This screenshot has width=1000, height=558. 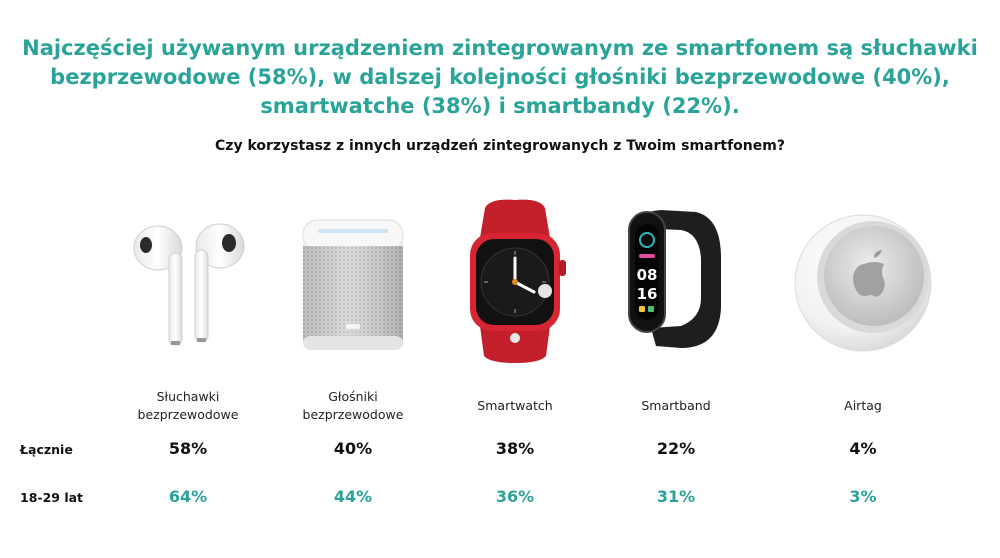 What do you see at coordinates (188, 396) in the screenshot?
I see `device-label-line: Słuchawki` at bounding box center [188, 396].